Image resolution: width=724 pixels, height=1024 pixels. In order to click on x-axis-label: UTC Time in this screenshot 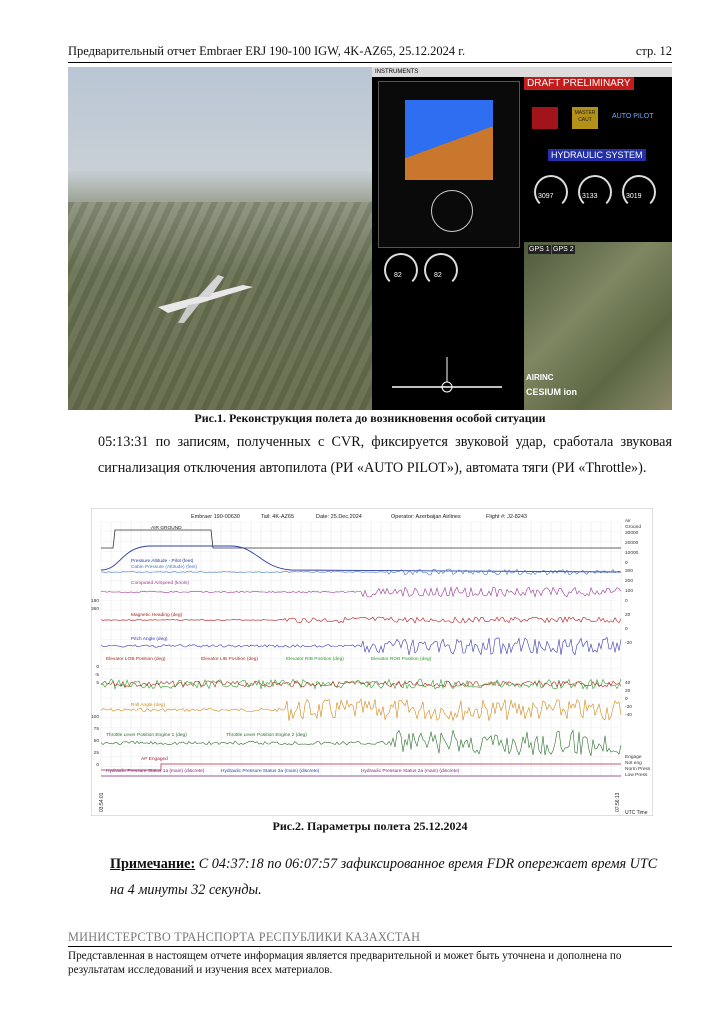, I will do `click(636, 813)`.